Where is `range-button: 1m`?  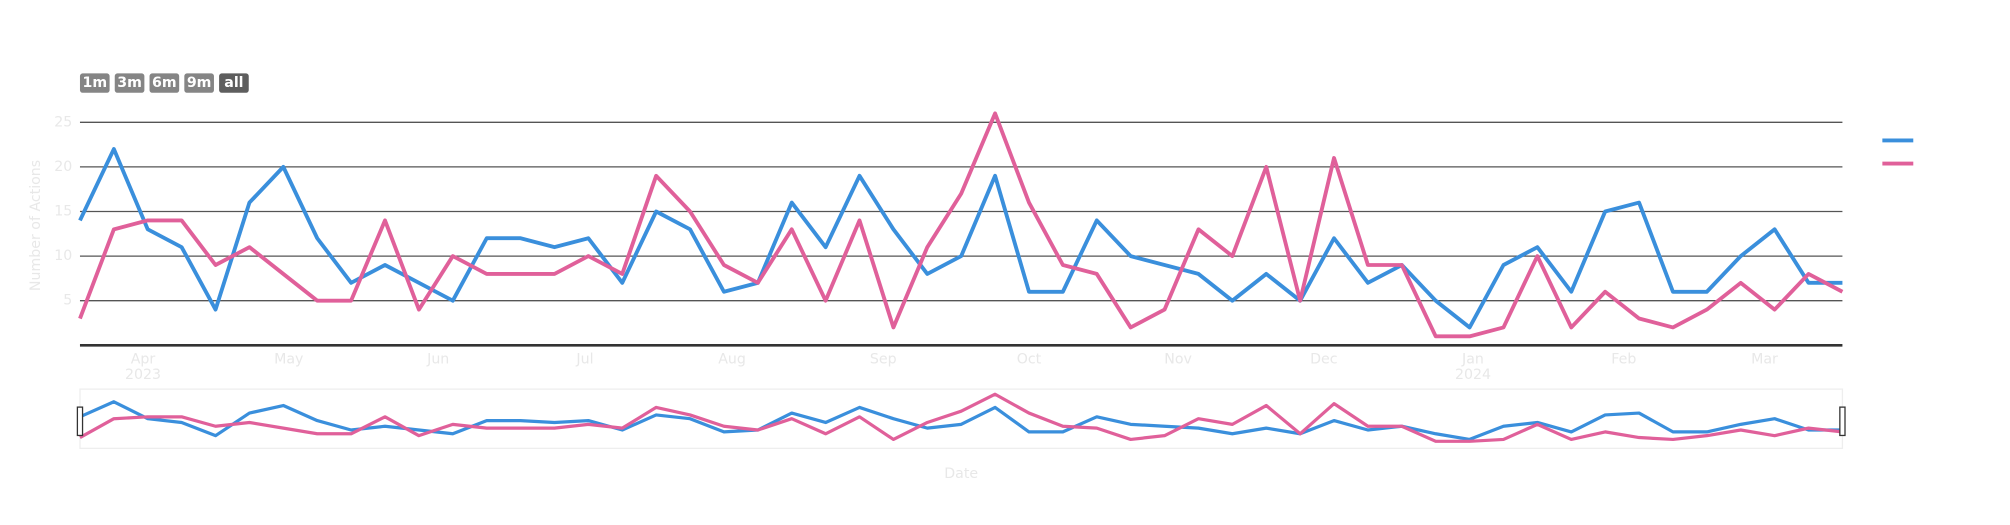
range-button: 1m is located at coordinates (94, 83).